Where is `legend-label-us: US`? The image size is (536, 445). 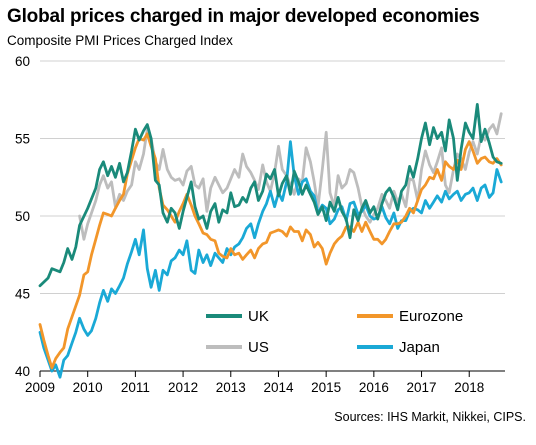
legend-label-us: US is located at coordinates (258, 347).